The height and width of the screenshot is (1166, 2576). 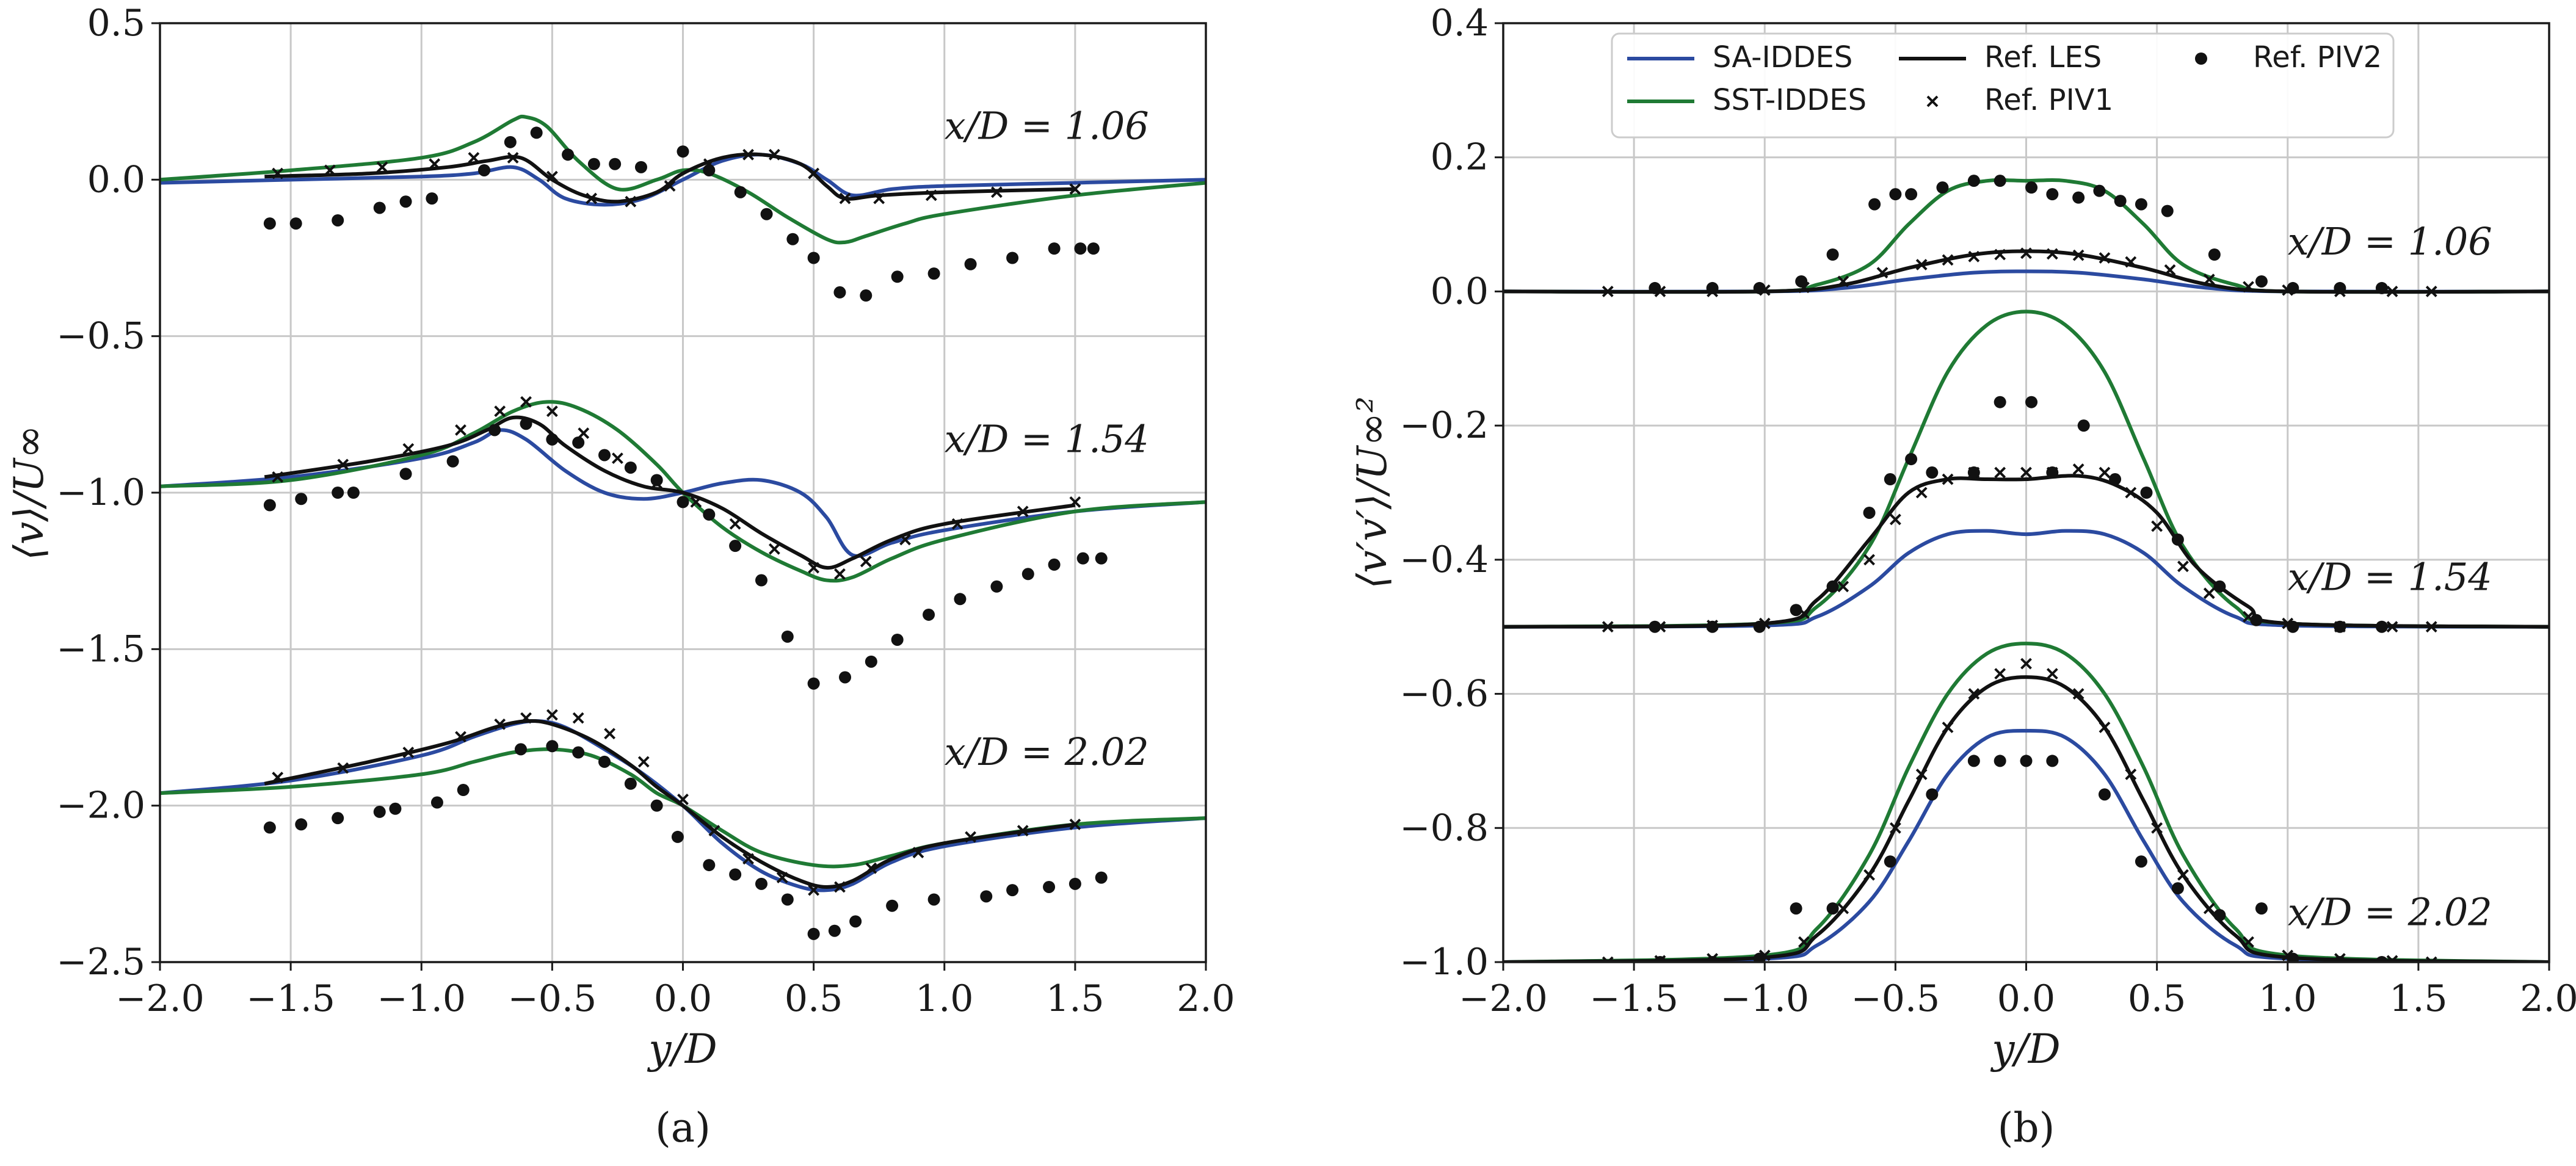 What do you see at coordinates (100, 492) in the screenshot?
I see `y-tick-label: −1.0` at bounding box center [100, 492].